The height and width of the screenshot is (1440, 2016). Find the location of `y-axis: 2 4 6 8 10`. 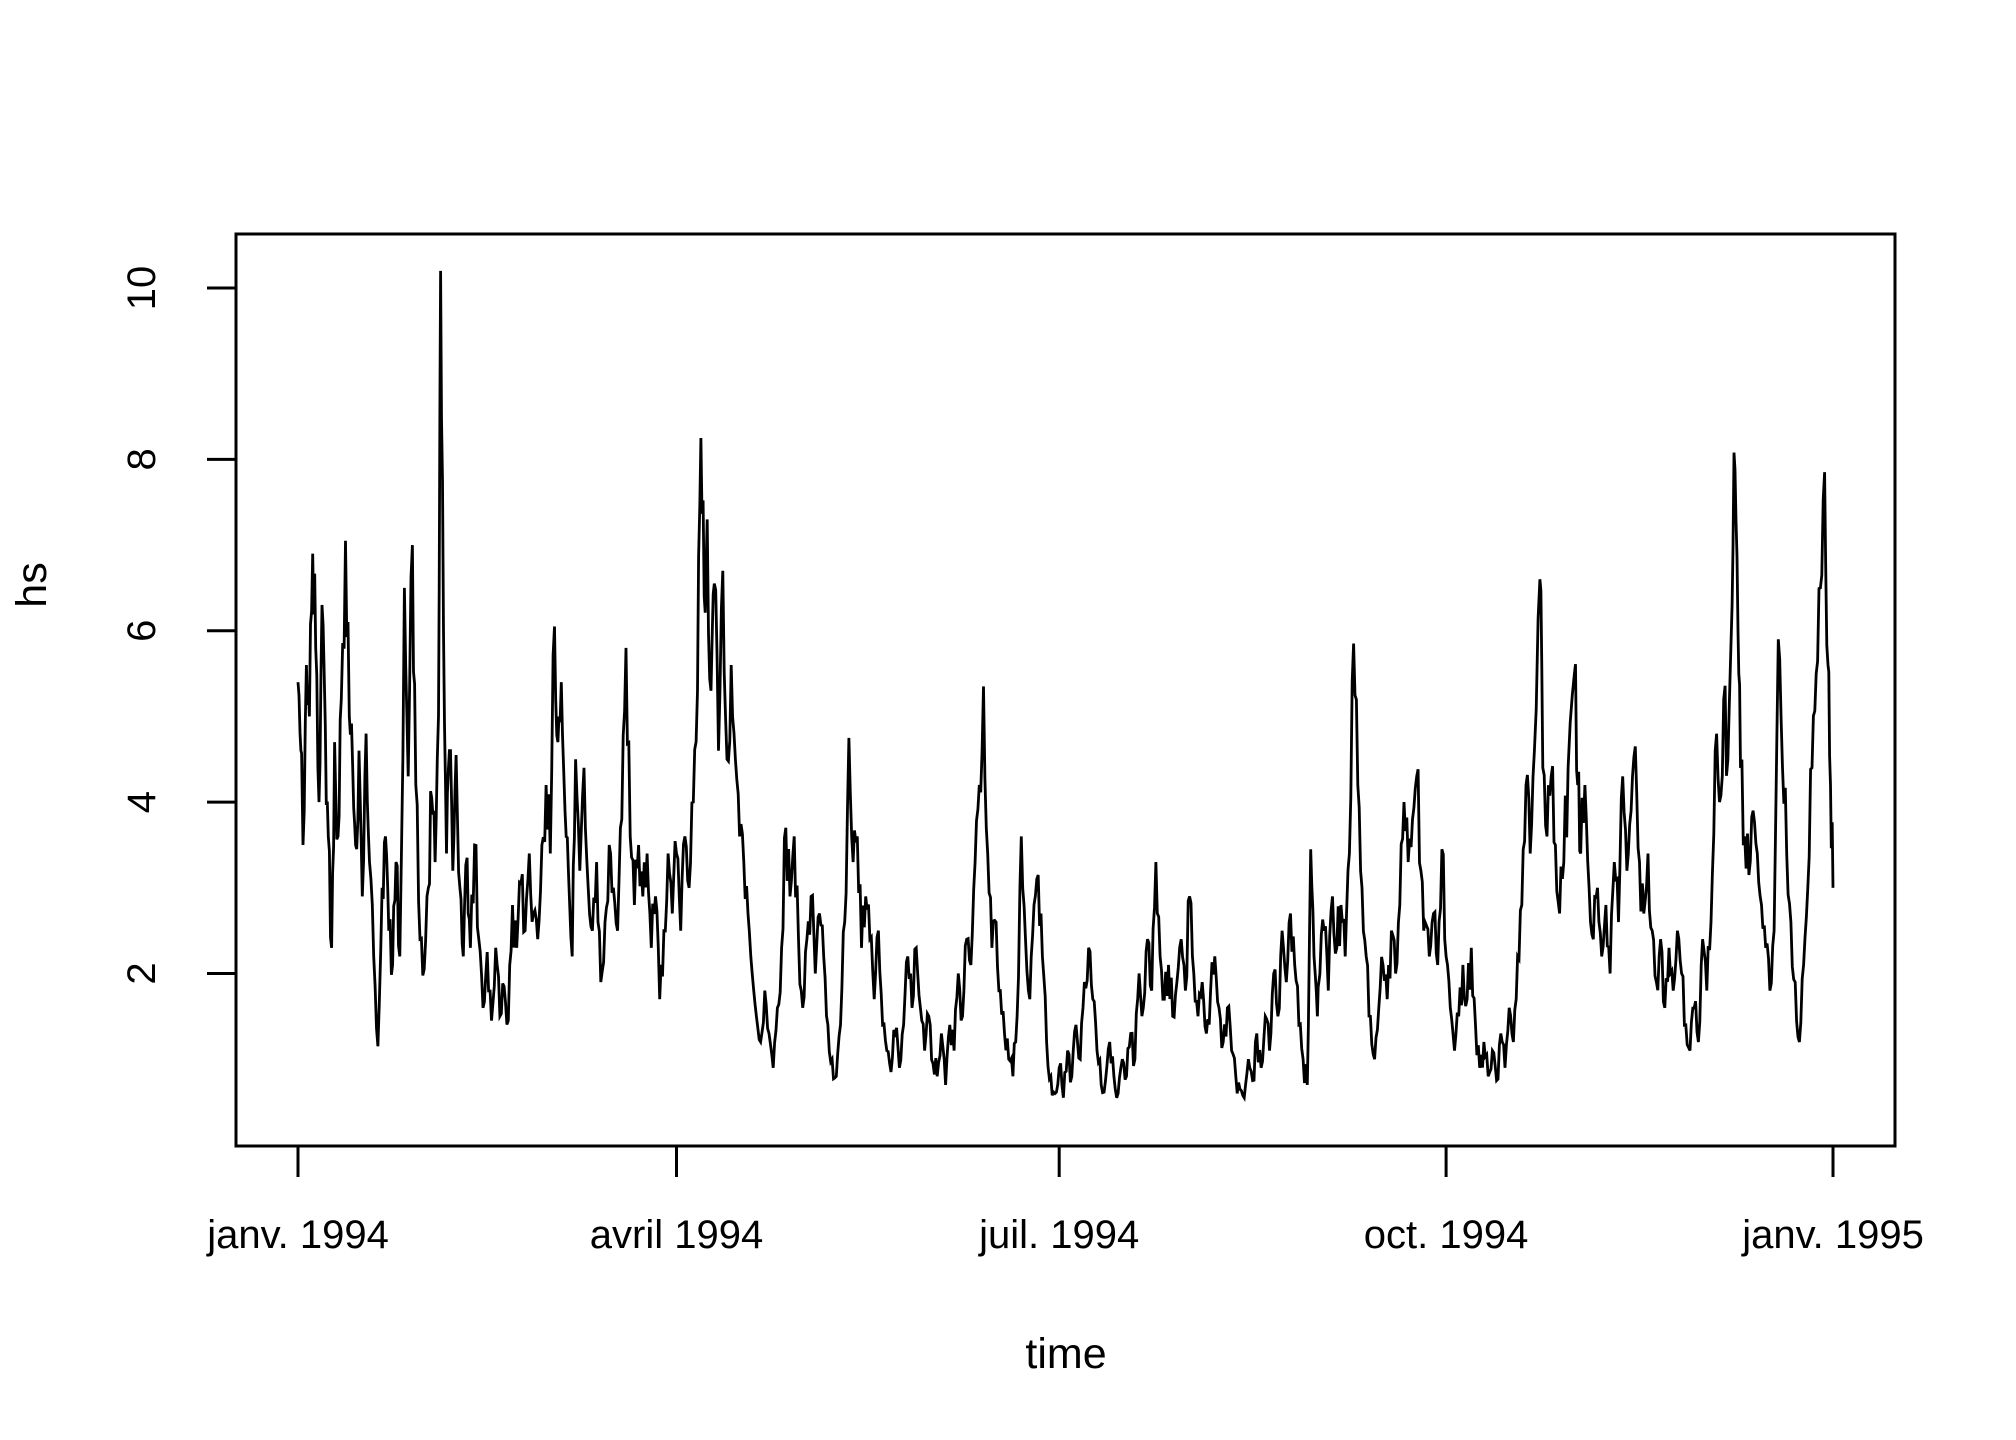

y-axis: 2 4 6 8 10 is located at coordinates (178, 625).